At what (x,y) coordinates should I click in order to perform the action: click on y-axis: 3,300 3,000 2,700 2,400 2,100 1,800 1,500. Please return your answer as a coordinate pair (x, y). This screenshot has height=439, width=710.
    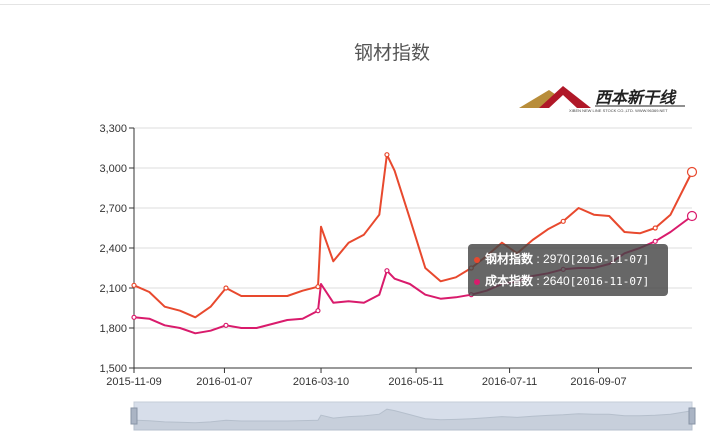
    Looking at the image, I should click on (117, 249).